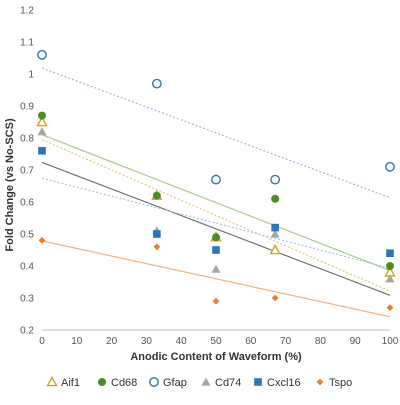  I want to click on y-tick-label: 0.5, so click(27, 235).